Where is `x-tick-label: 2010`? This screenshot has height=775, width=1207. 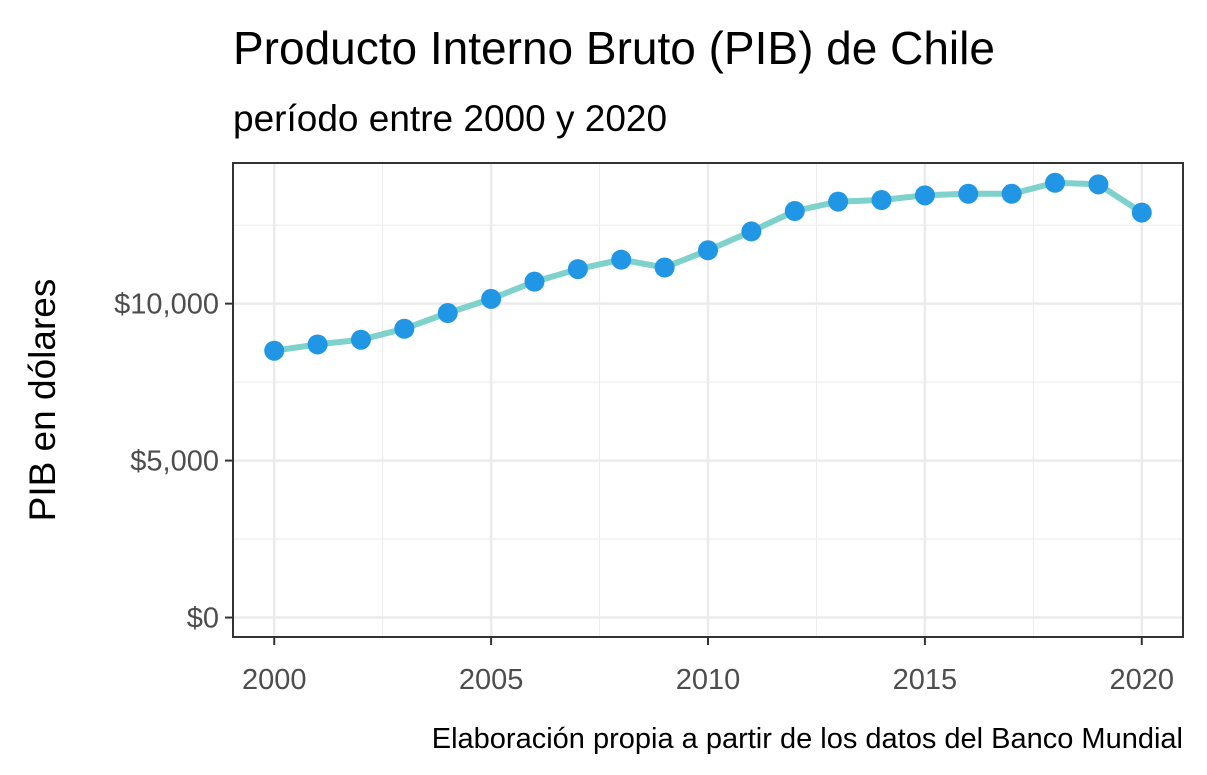 x-tick-label: 2010 is located at coordinates (708, 680).